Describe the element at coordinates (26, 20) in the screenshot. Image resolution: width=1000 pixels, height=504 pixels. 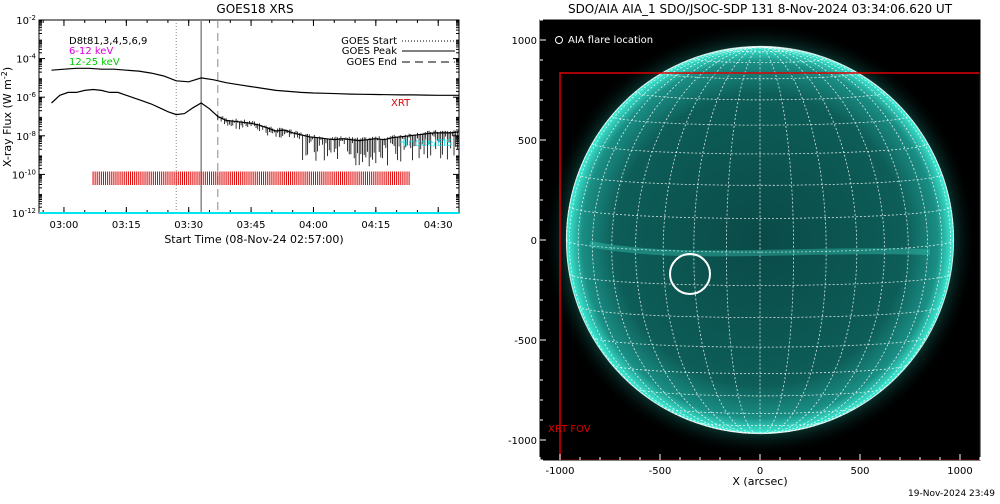
I see `goes-y-tick-label: 10⁻²` at that location.